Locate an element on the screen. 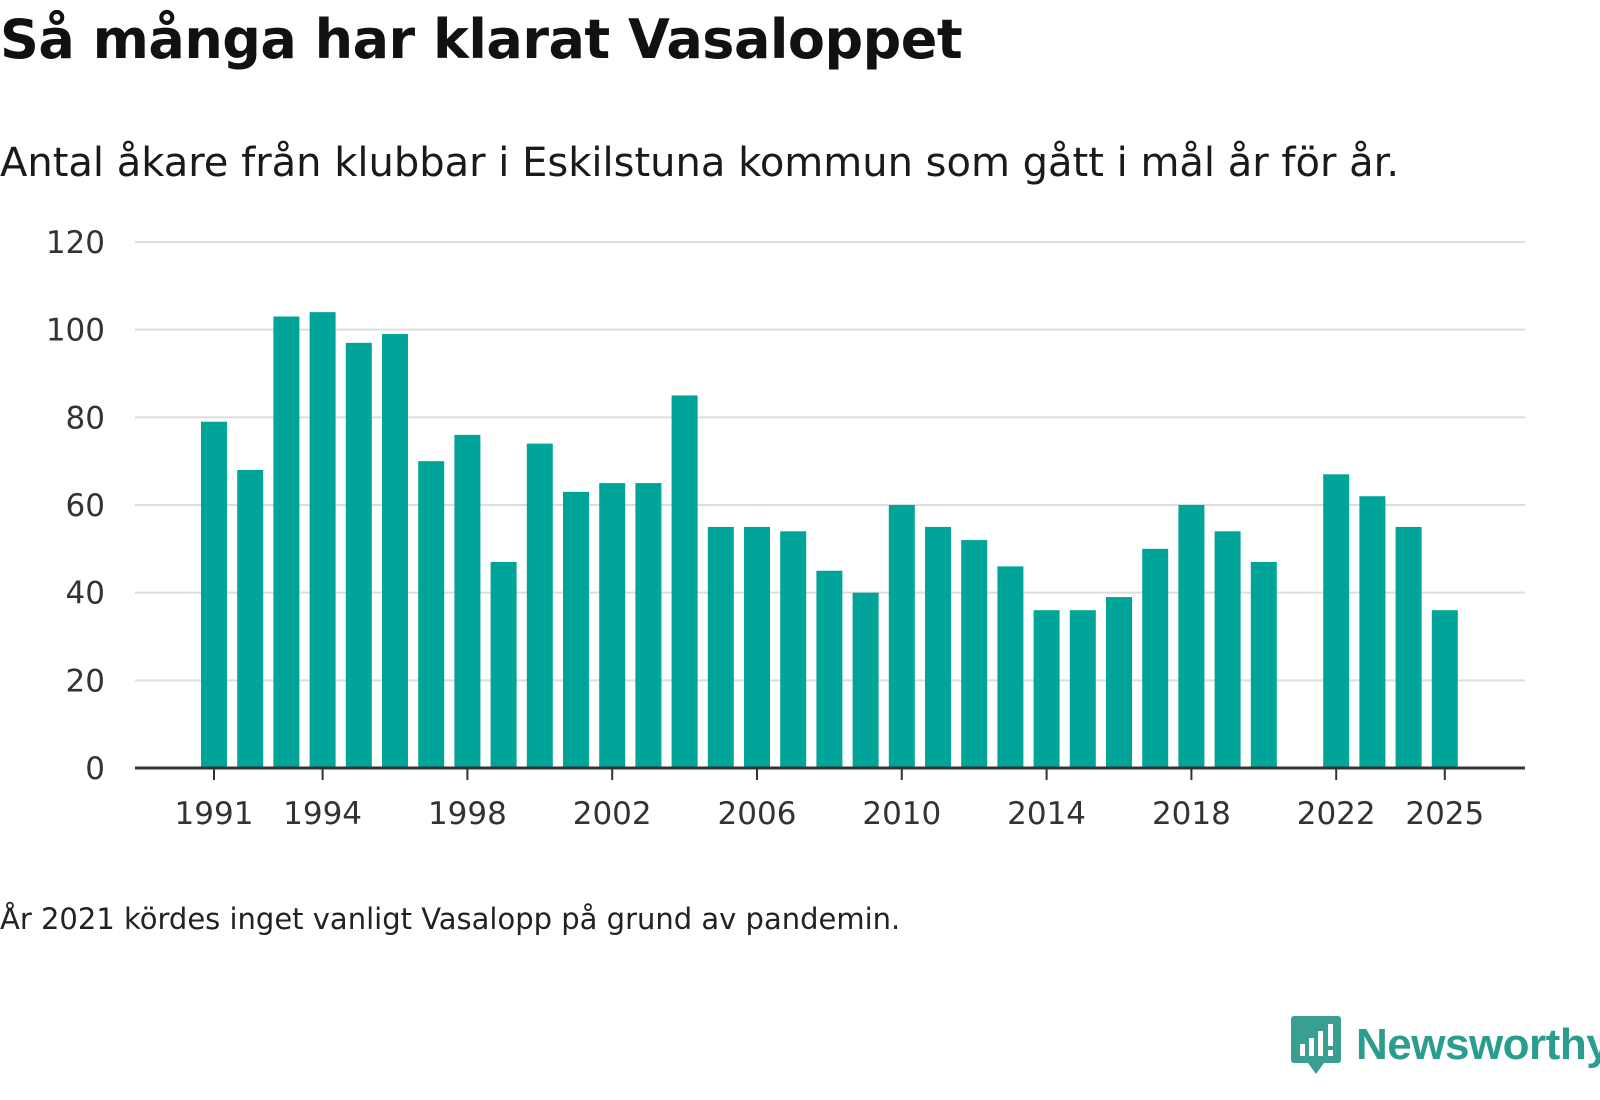 The image size is (1600, 1100). bar-2010 is located at coordinates (901, 636).